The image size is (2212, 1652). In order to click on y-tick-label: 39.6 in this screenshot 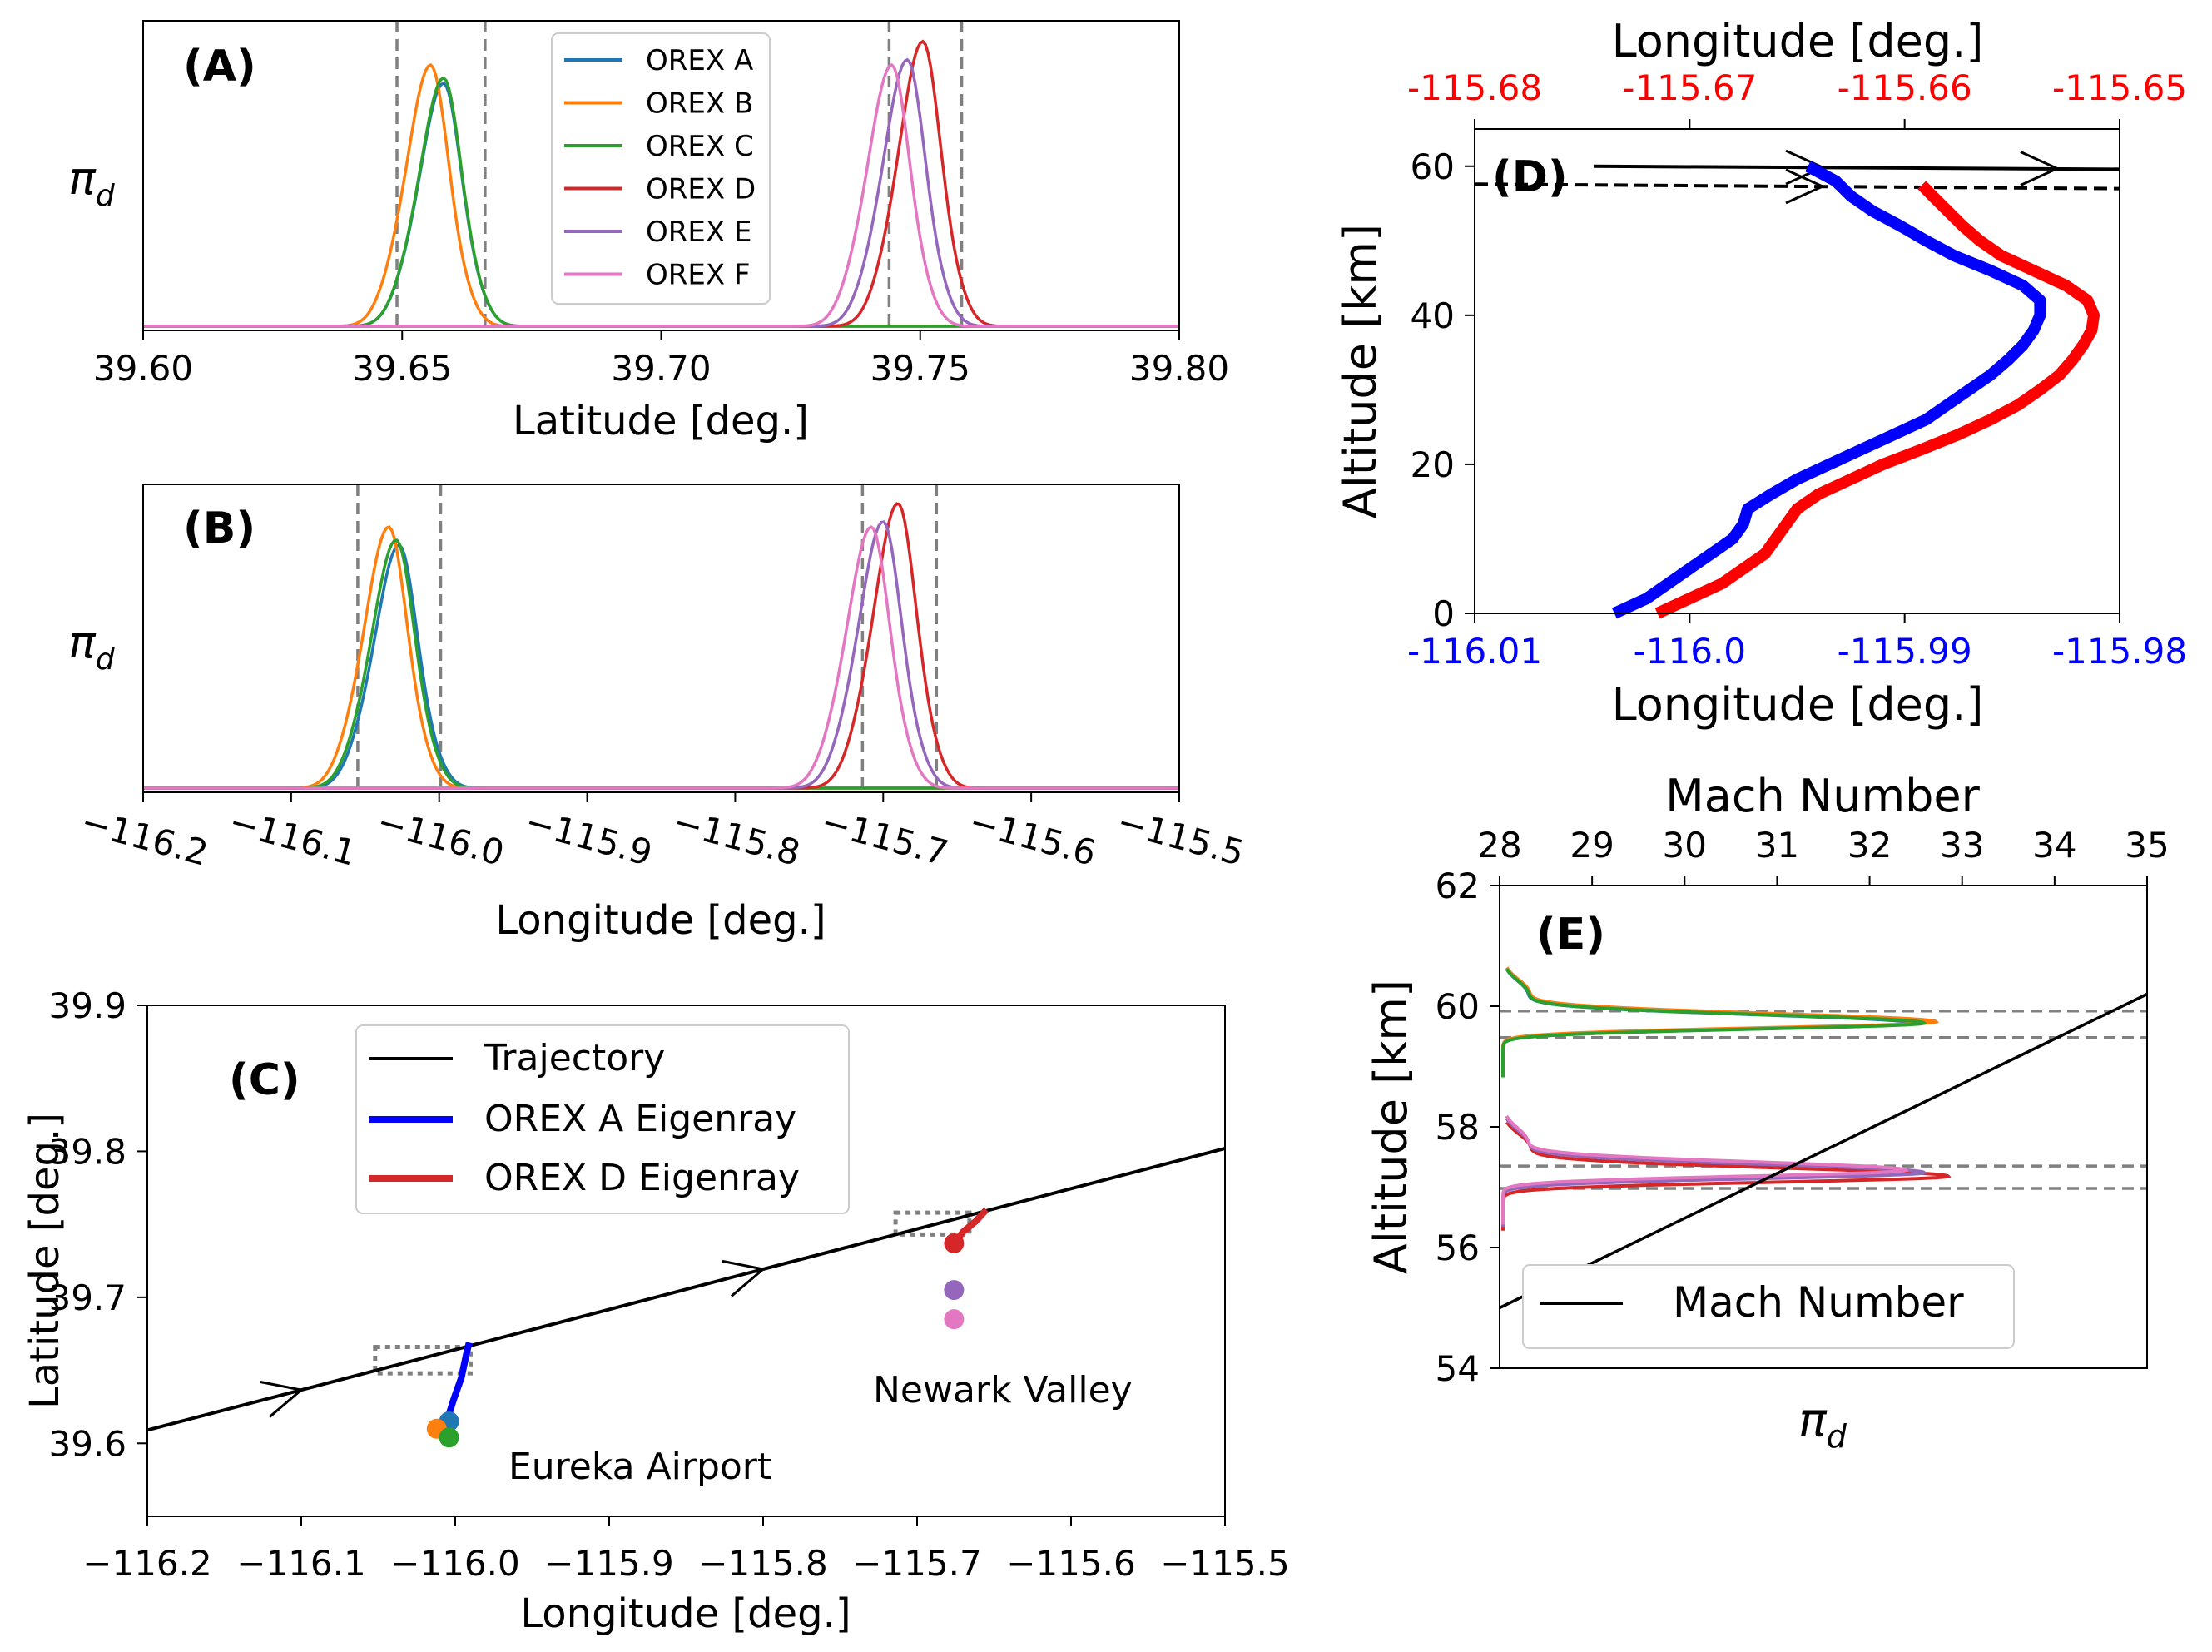, I will do `click(87, 1443)`.